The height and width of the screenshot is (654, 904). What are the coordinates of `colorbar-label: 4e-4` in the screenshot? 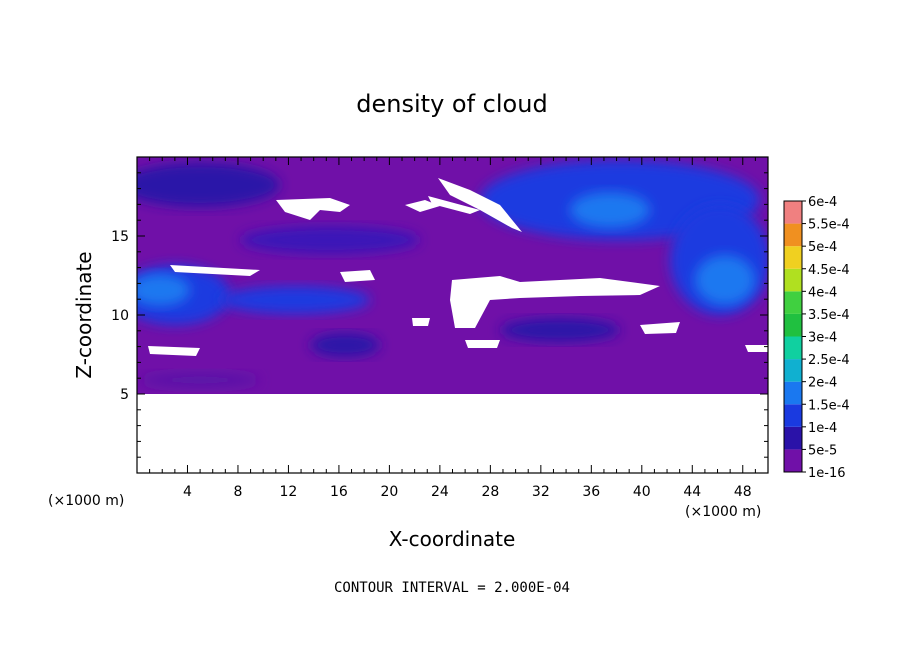 It's located at (822, 292).